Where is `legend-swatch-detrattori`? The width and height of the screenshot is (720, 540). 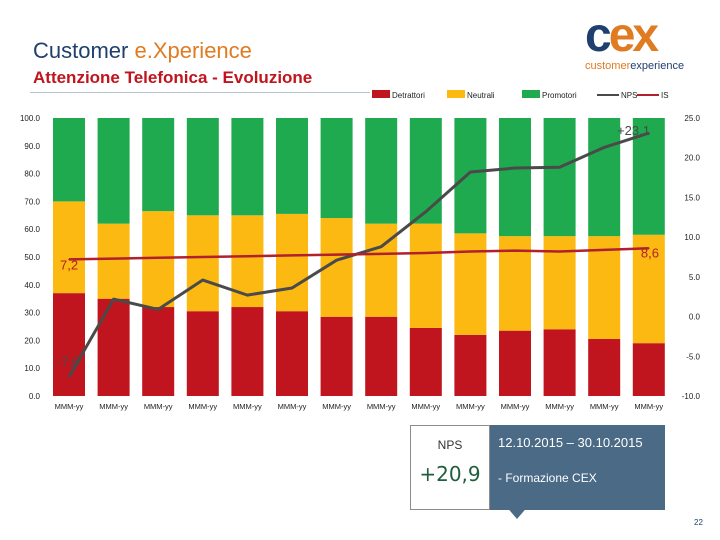 legend-swatch-detrattori is located at coordinates (381, 94).